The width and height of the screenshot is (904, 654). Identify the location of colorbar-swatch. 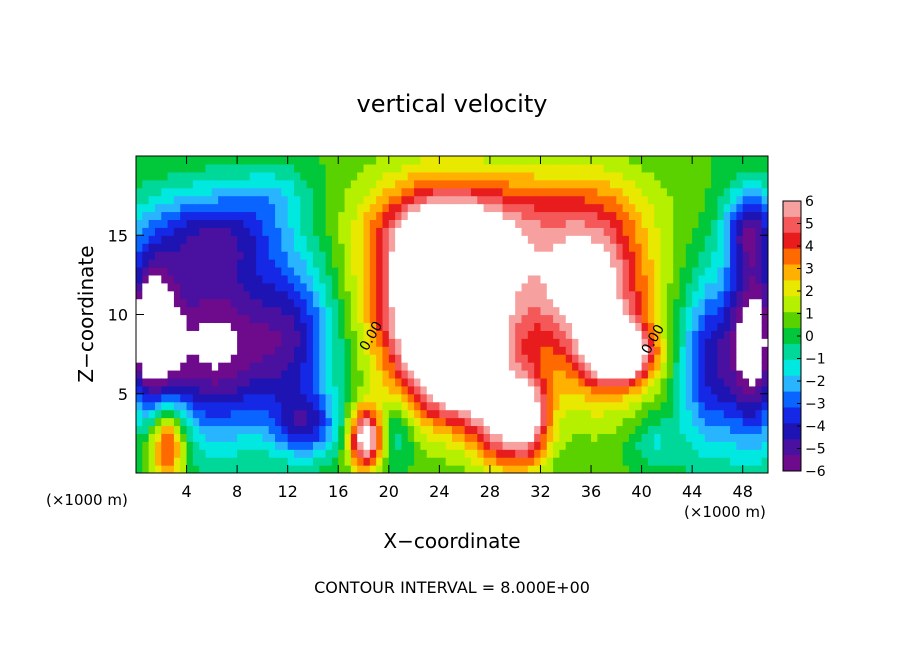
(792, 241).